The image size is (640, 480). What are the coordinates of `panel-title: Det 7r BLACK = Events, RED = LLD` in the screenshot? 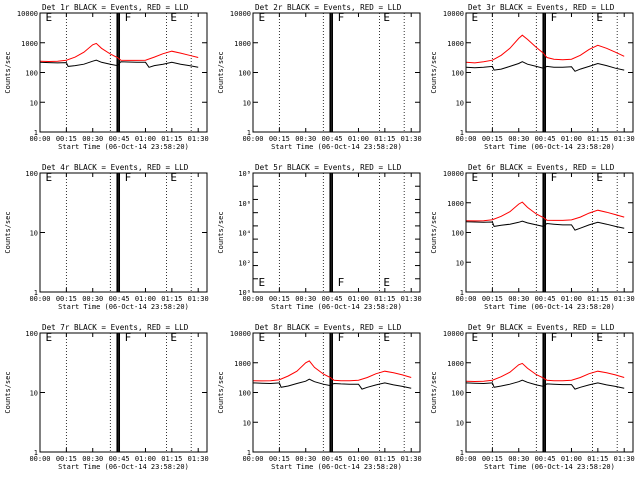 It's located at (115, 327).